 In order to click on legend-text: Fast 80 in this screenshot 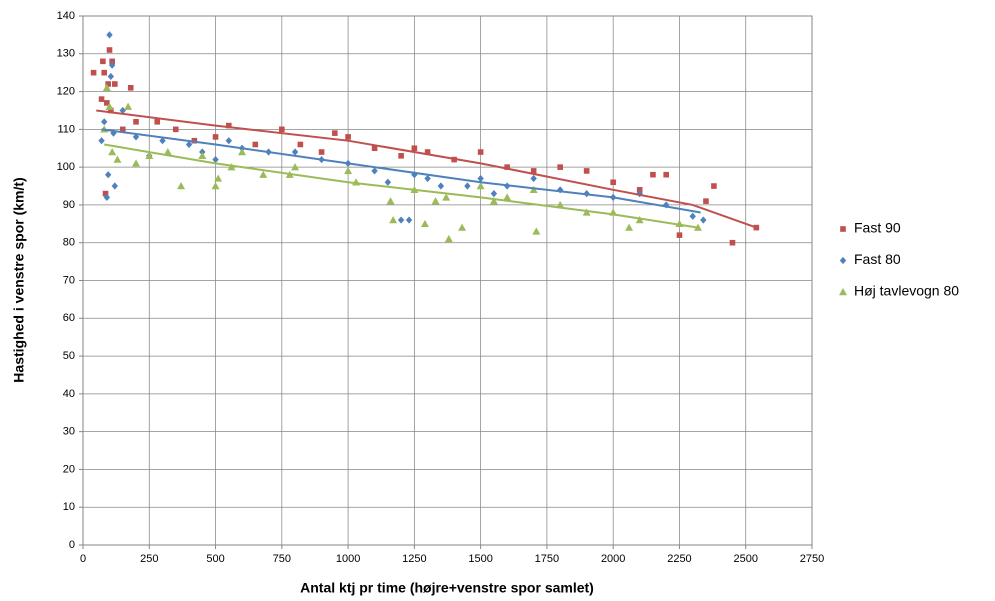, I will do `click(877, 259)`.